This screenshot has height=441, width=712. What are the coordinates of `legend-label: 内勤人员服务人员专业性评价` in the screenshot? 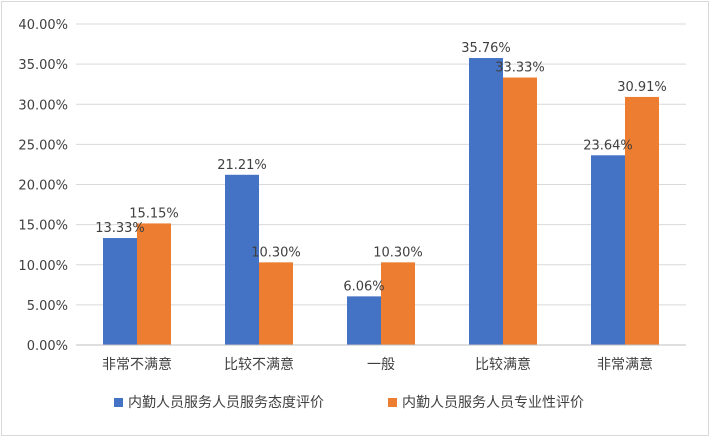 It's located at (493, 403).